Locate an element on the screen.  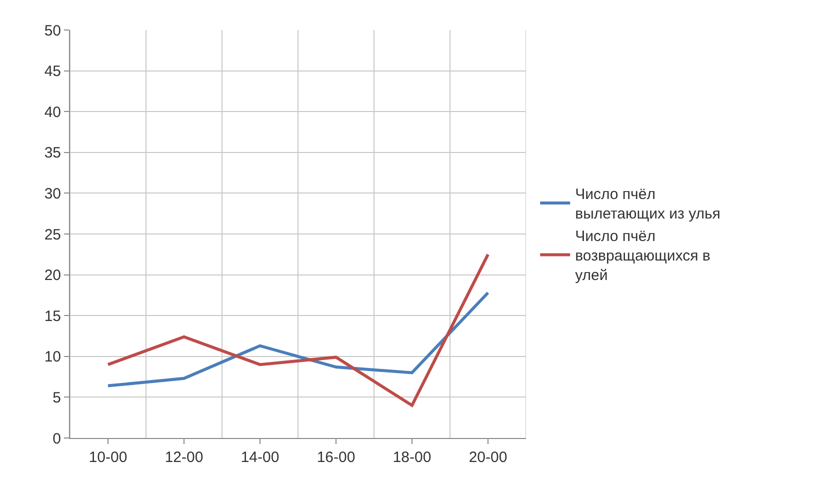
y-tick-label: 30 is located at coordinates (52, 193).